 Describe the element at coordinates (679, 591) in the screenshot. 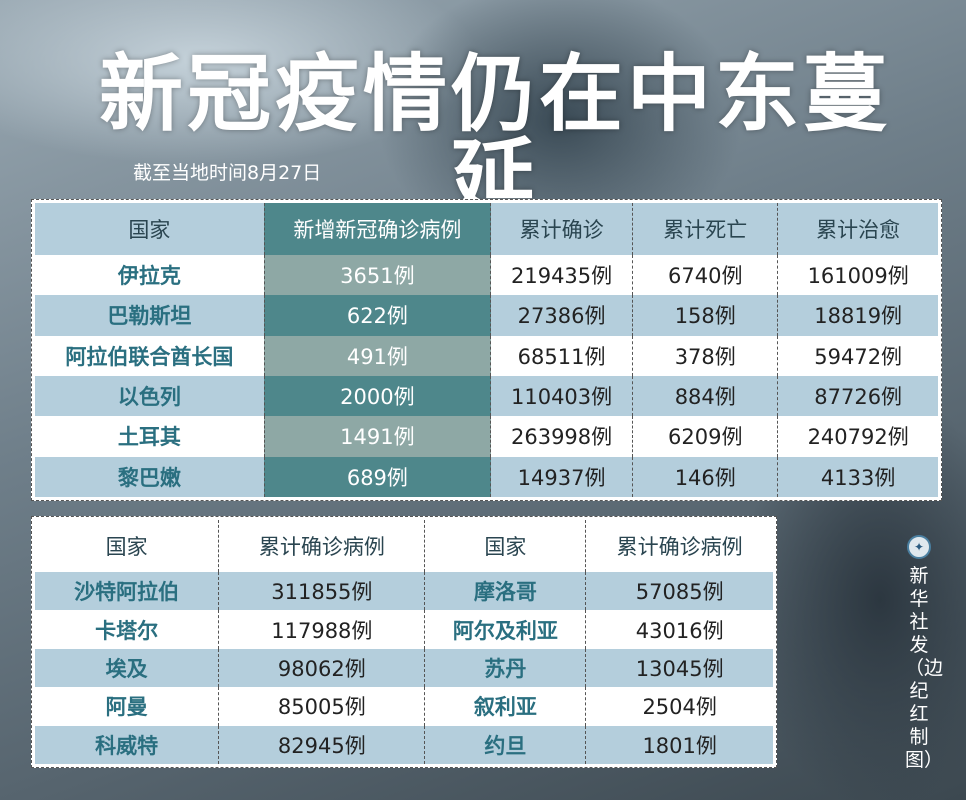

I see `value-cell: 57085例` at that location.